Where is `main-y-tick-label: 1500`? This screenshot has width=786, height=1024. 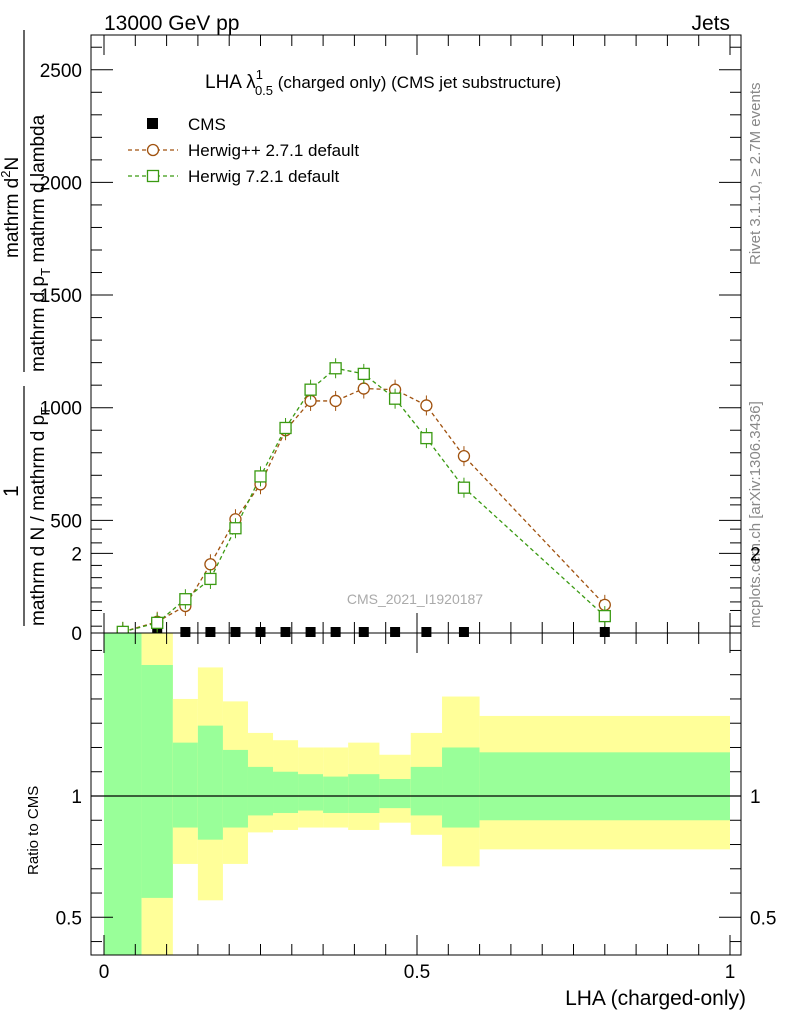
main-y-tick-label: 1500 is located at coordinates (61, 296).